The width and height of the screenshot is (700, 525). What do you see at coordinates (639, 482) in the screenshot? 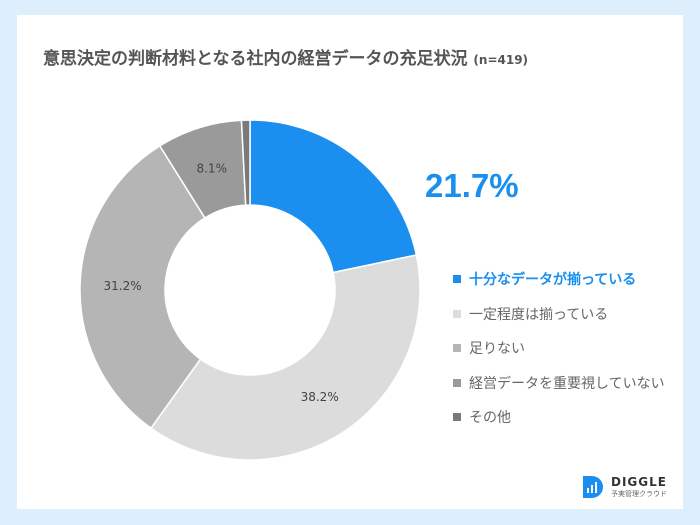
I see `logo-name: DIGGLE` at bounding box center [639, 482].